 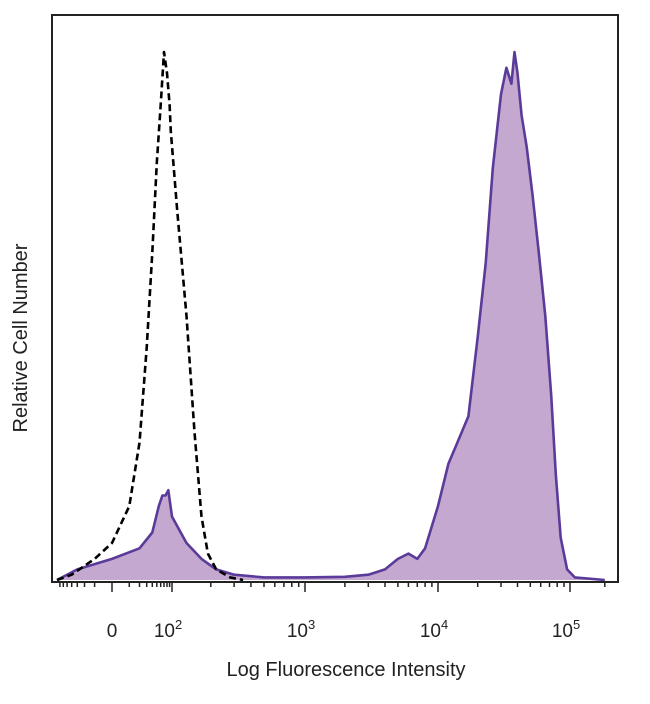 I want to click on x-tick-label: 10³, so click(x=301, y=629).